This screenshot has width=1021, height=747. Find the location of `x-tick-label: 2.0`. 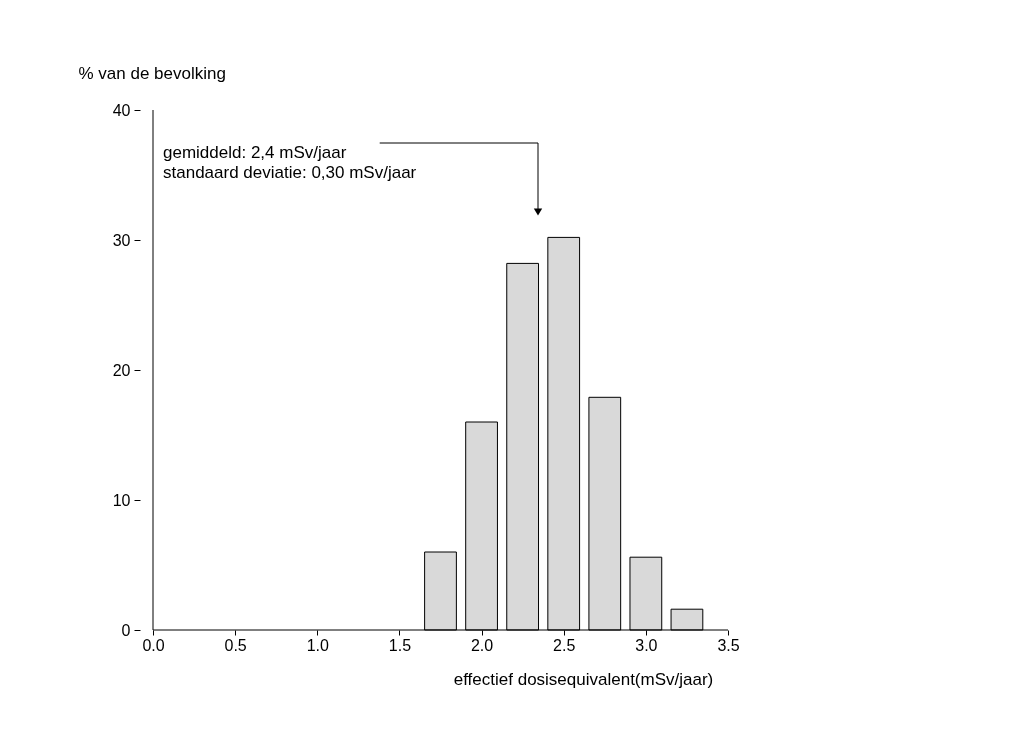

x-tick-label: 2.0 is located at coordinates (482, 645).